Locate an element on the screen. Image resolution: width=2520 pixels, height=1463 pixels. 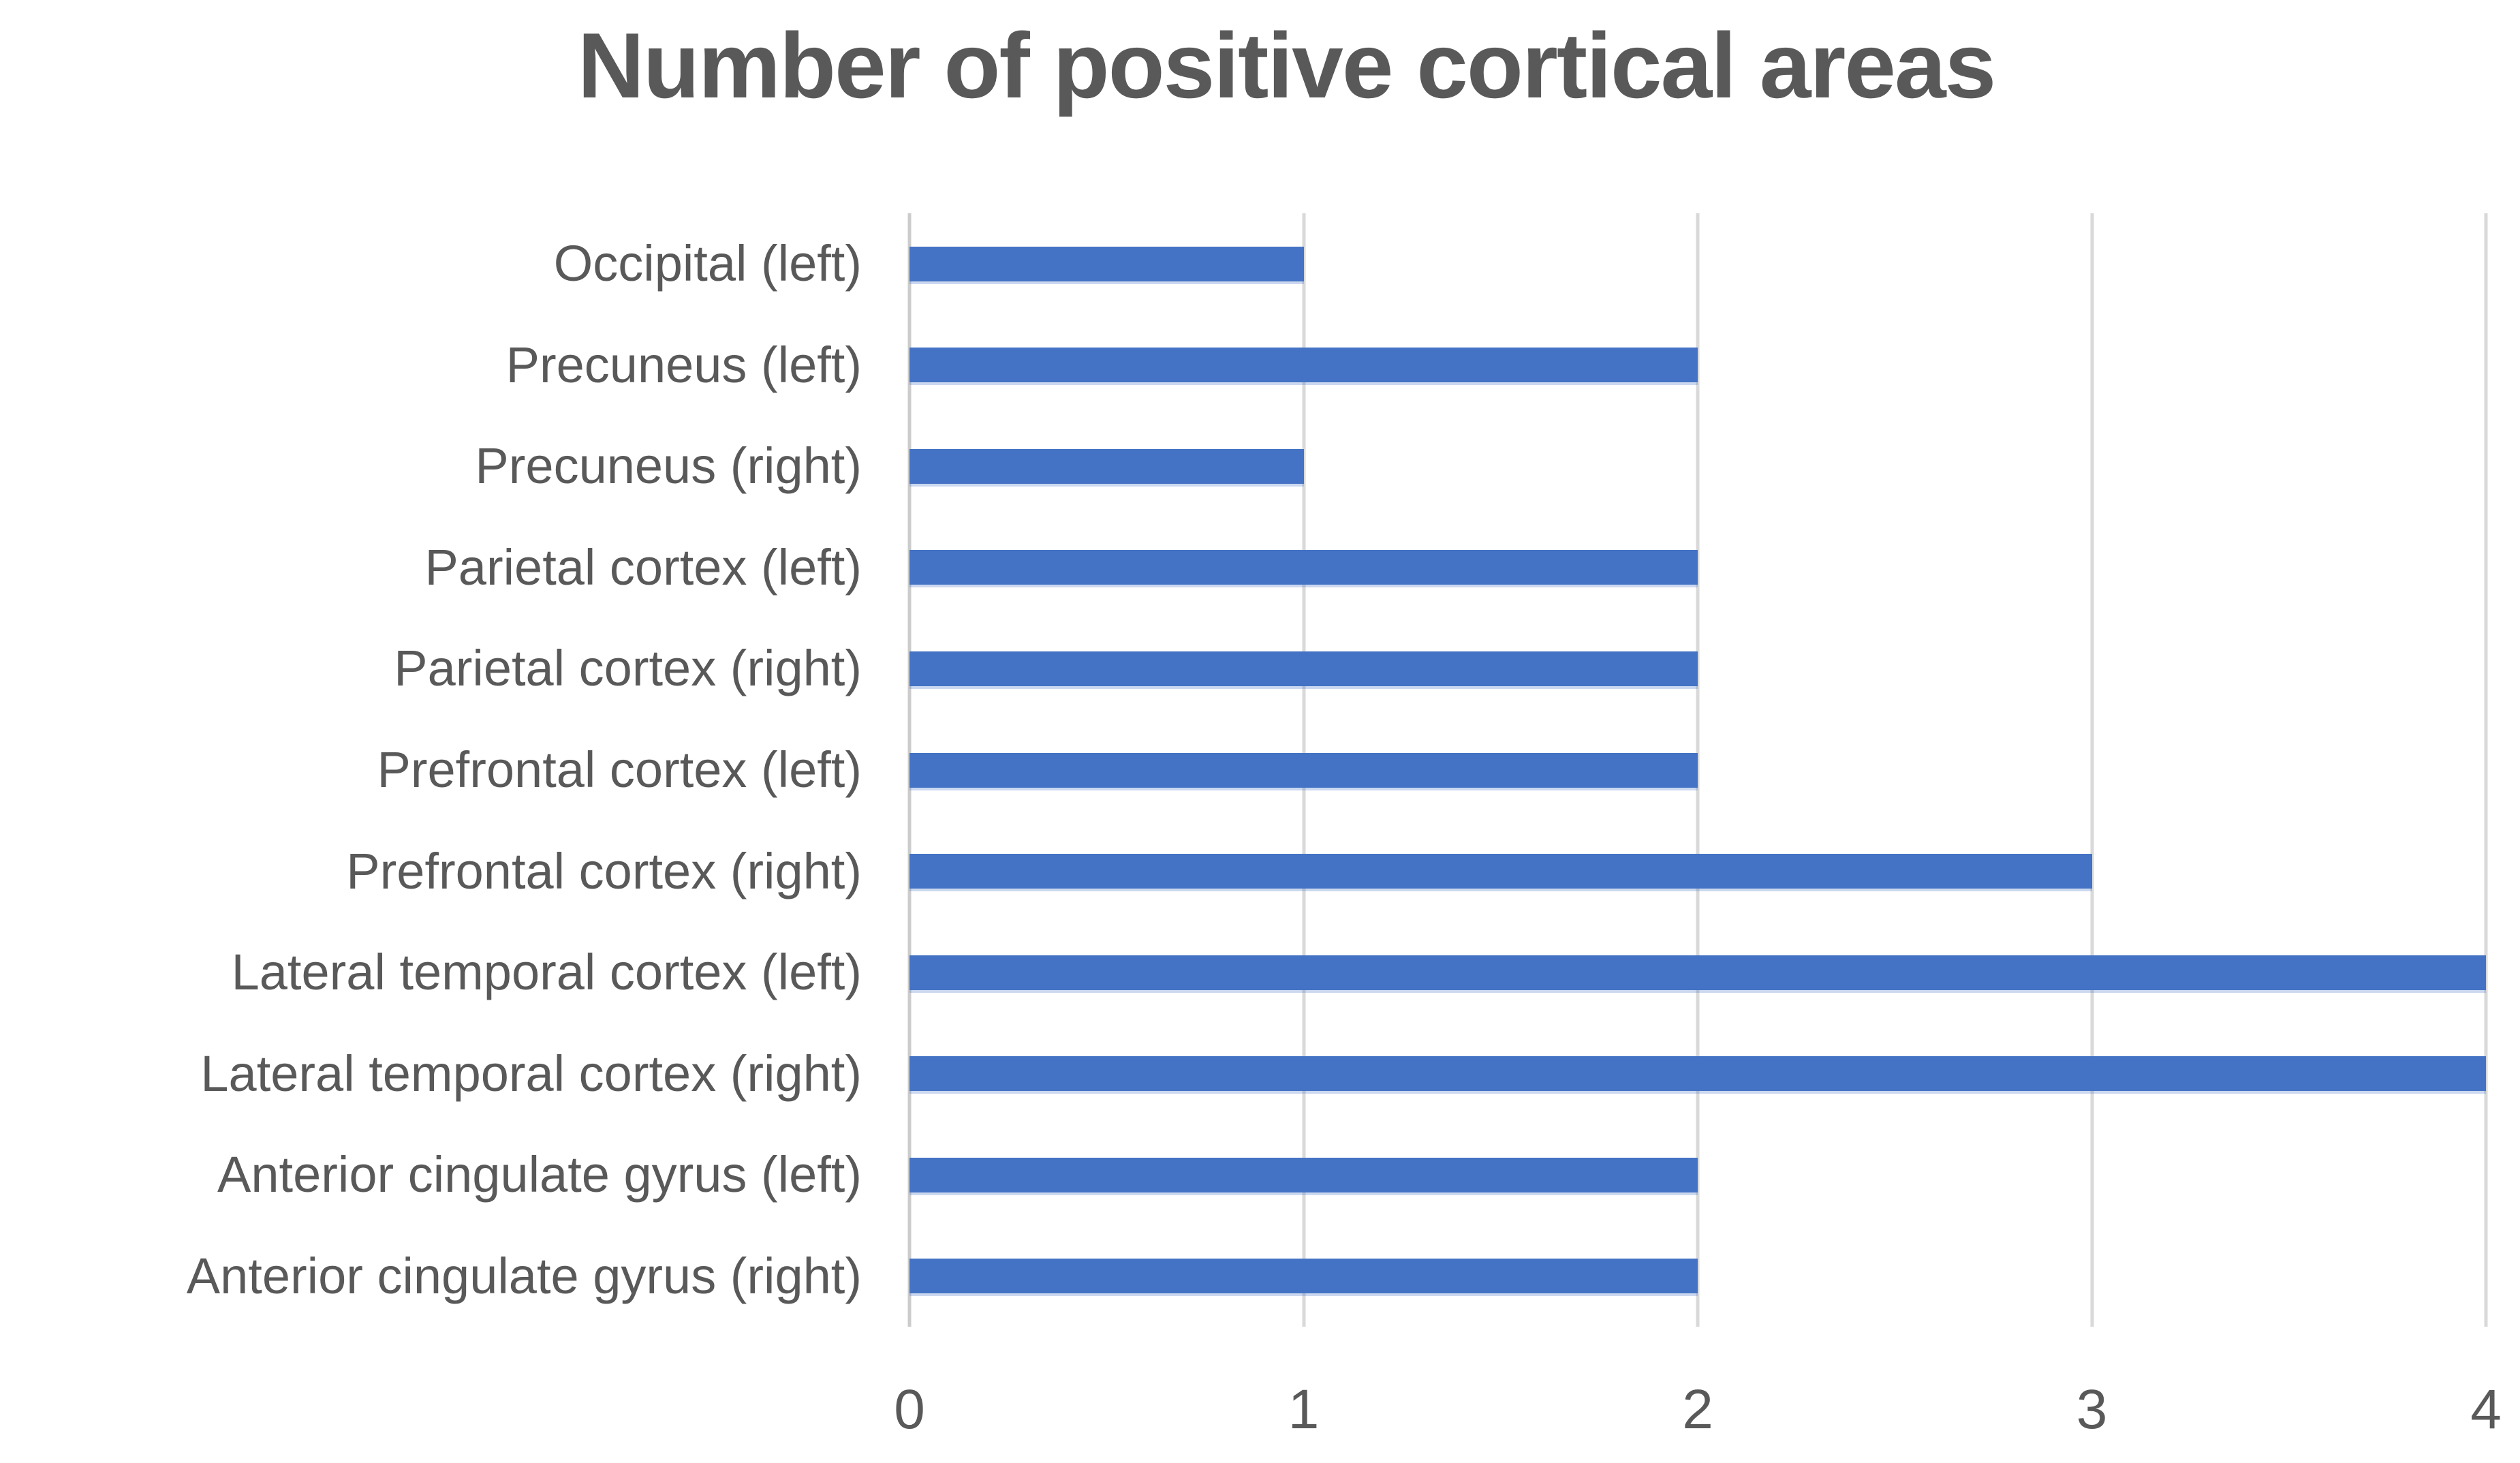
category-label: Precuneus (left) is located at coordinates (683, 364).